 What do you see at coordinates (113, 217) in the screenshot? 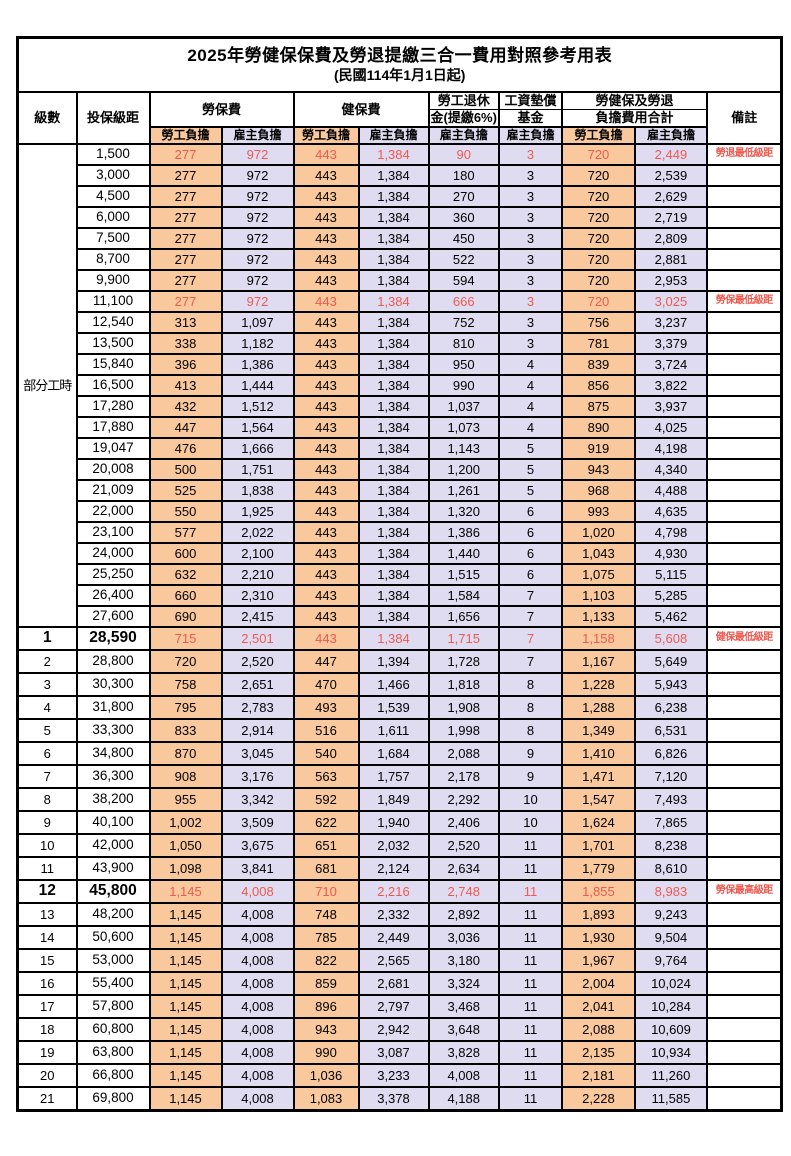
I see `bracket-cell: 6,000` at bounding box center [113, 217].